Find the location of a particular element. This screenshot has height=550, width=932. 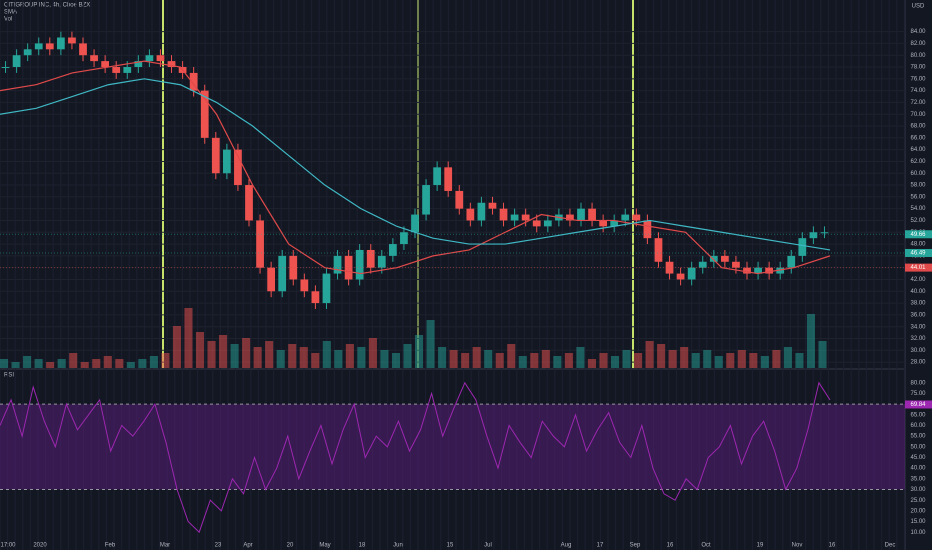

y-tick-label: 74.00 is located at coordinates (918, 91).